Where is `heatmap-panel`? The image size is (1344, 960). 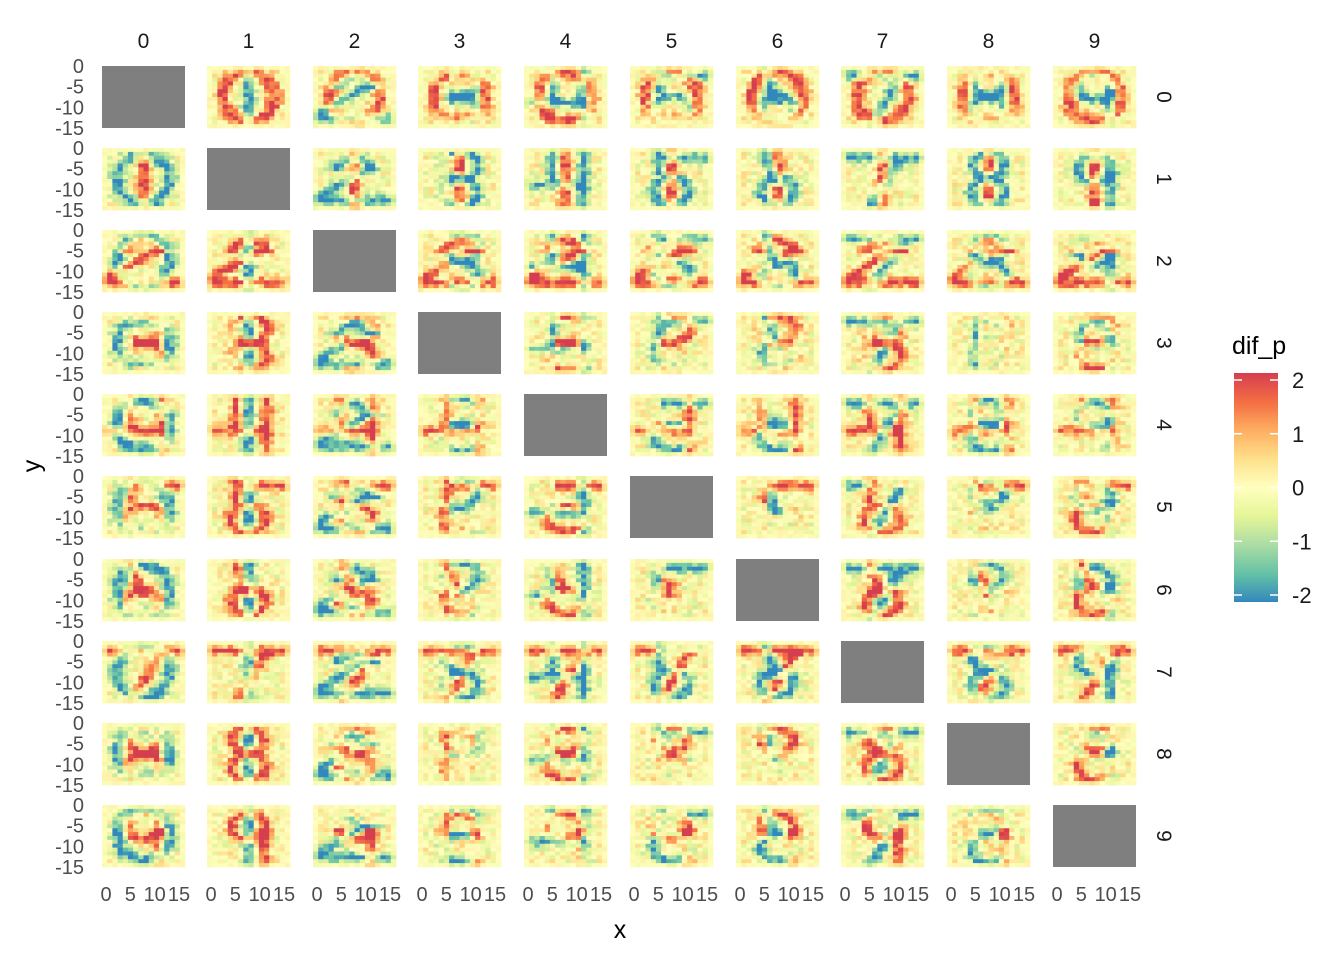
heatmap-panel is located at coordinates (248, 179).